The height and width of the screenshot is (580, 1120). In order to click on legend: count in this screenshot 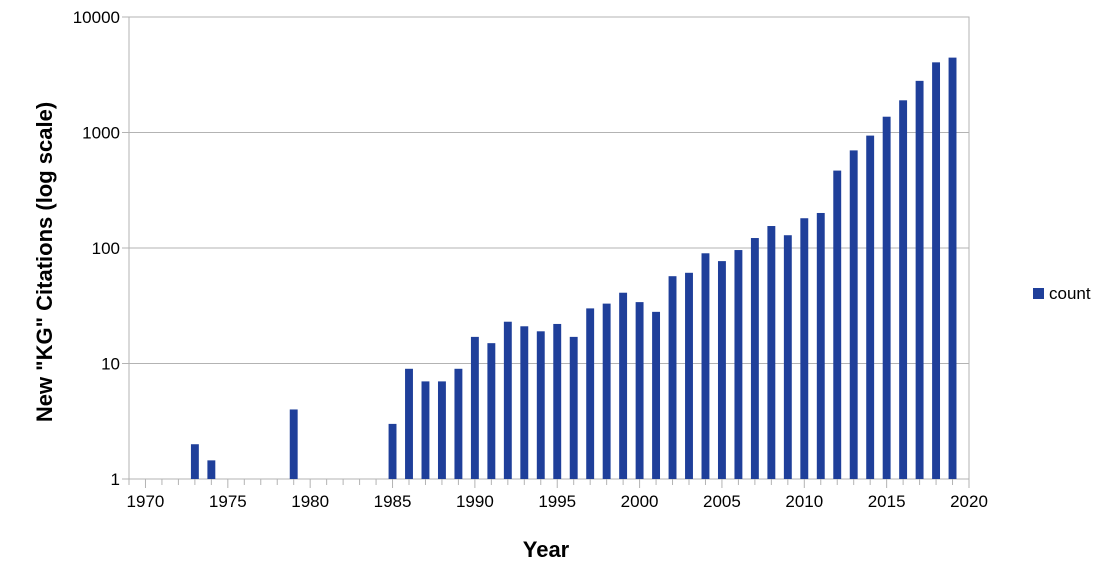, I will do `click(1062, 293)`.